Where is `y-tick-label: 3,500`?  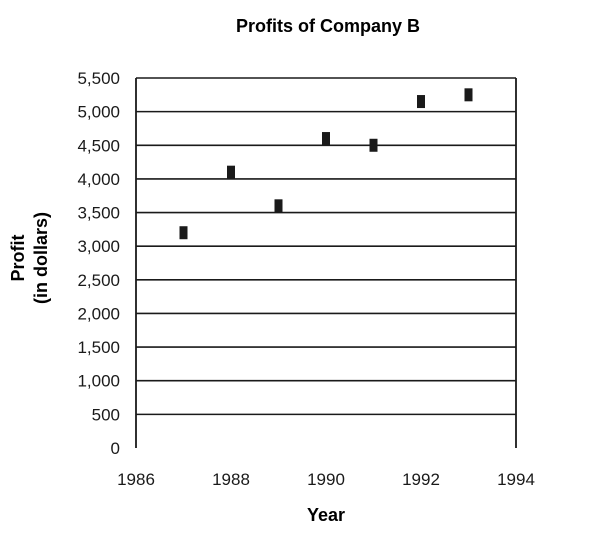
y-tick-label: 3,500 is located at coordinates (98, 213).